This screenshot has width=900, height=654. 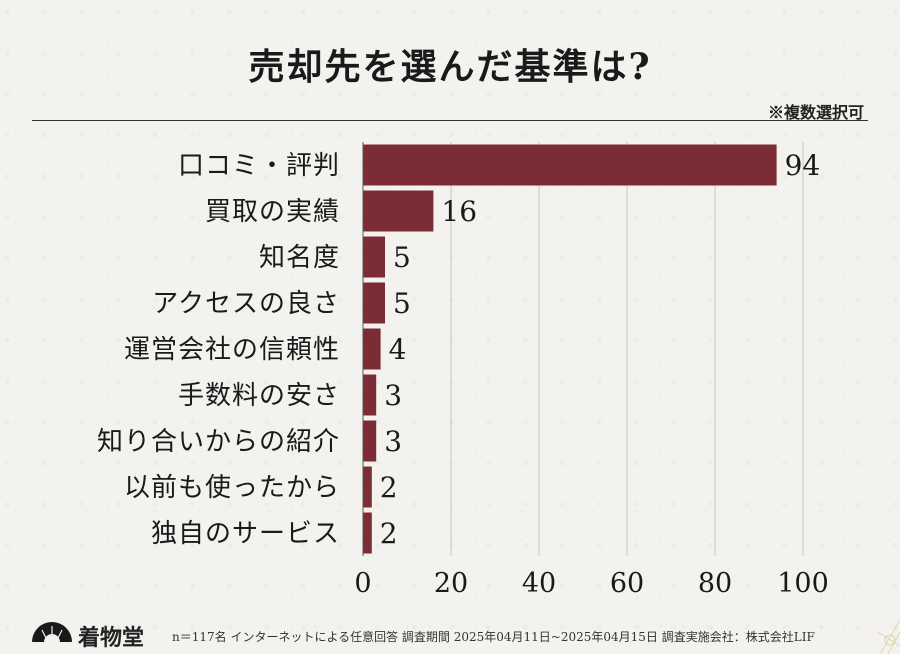 I want to click on fan-logo-icon, so click(x=52, y=632).